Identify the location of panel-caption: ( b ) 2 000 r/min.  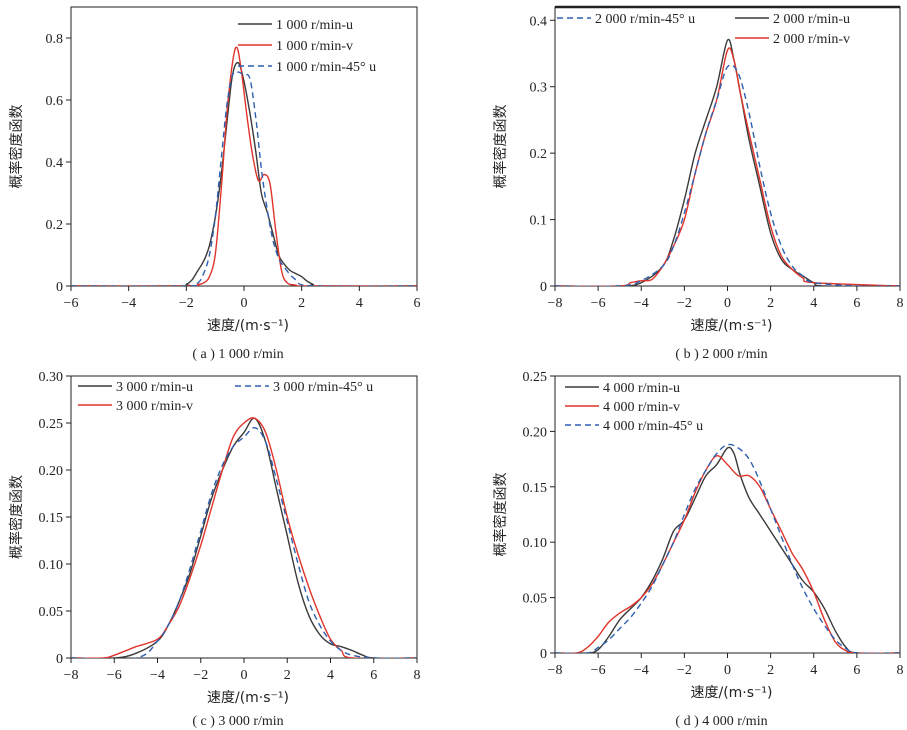
(721, 354).